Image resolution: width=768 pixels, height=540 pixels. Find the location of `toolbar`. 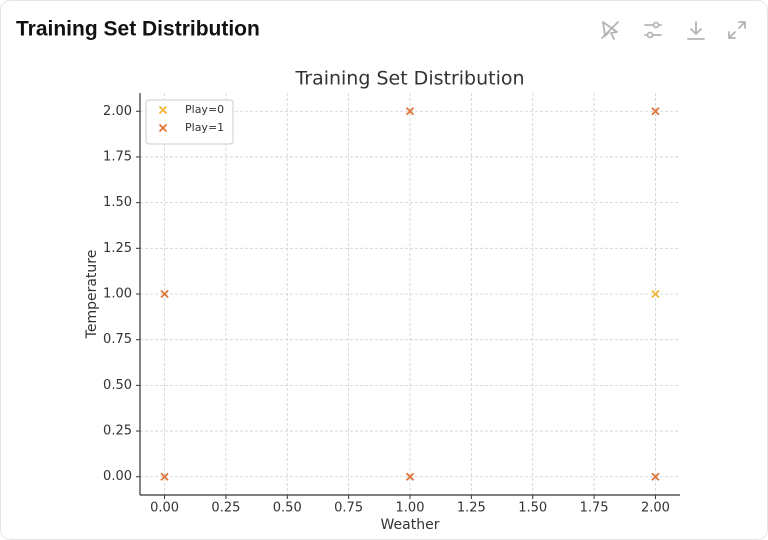

toolbar is located at coordinates (673, 30).